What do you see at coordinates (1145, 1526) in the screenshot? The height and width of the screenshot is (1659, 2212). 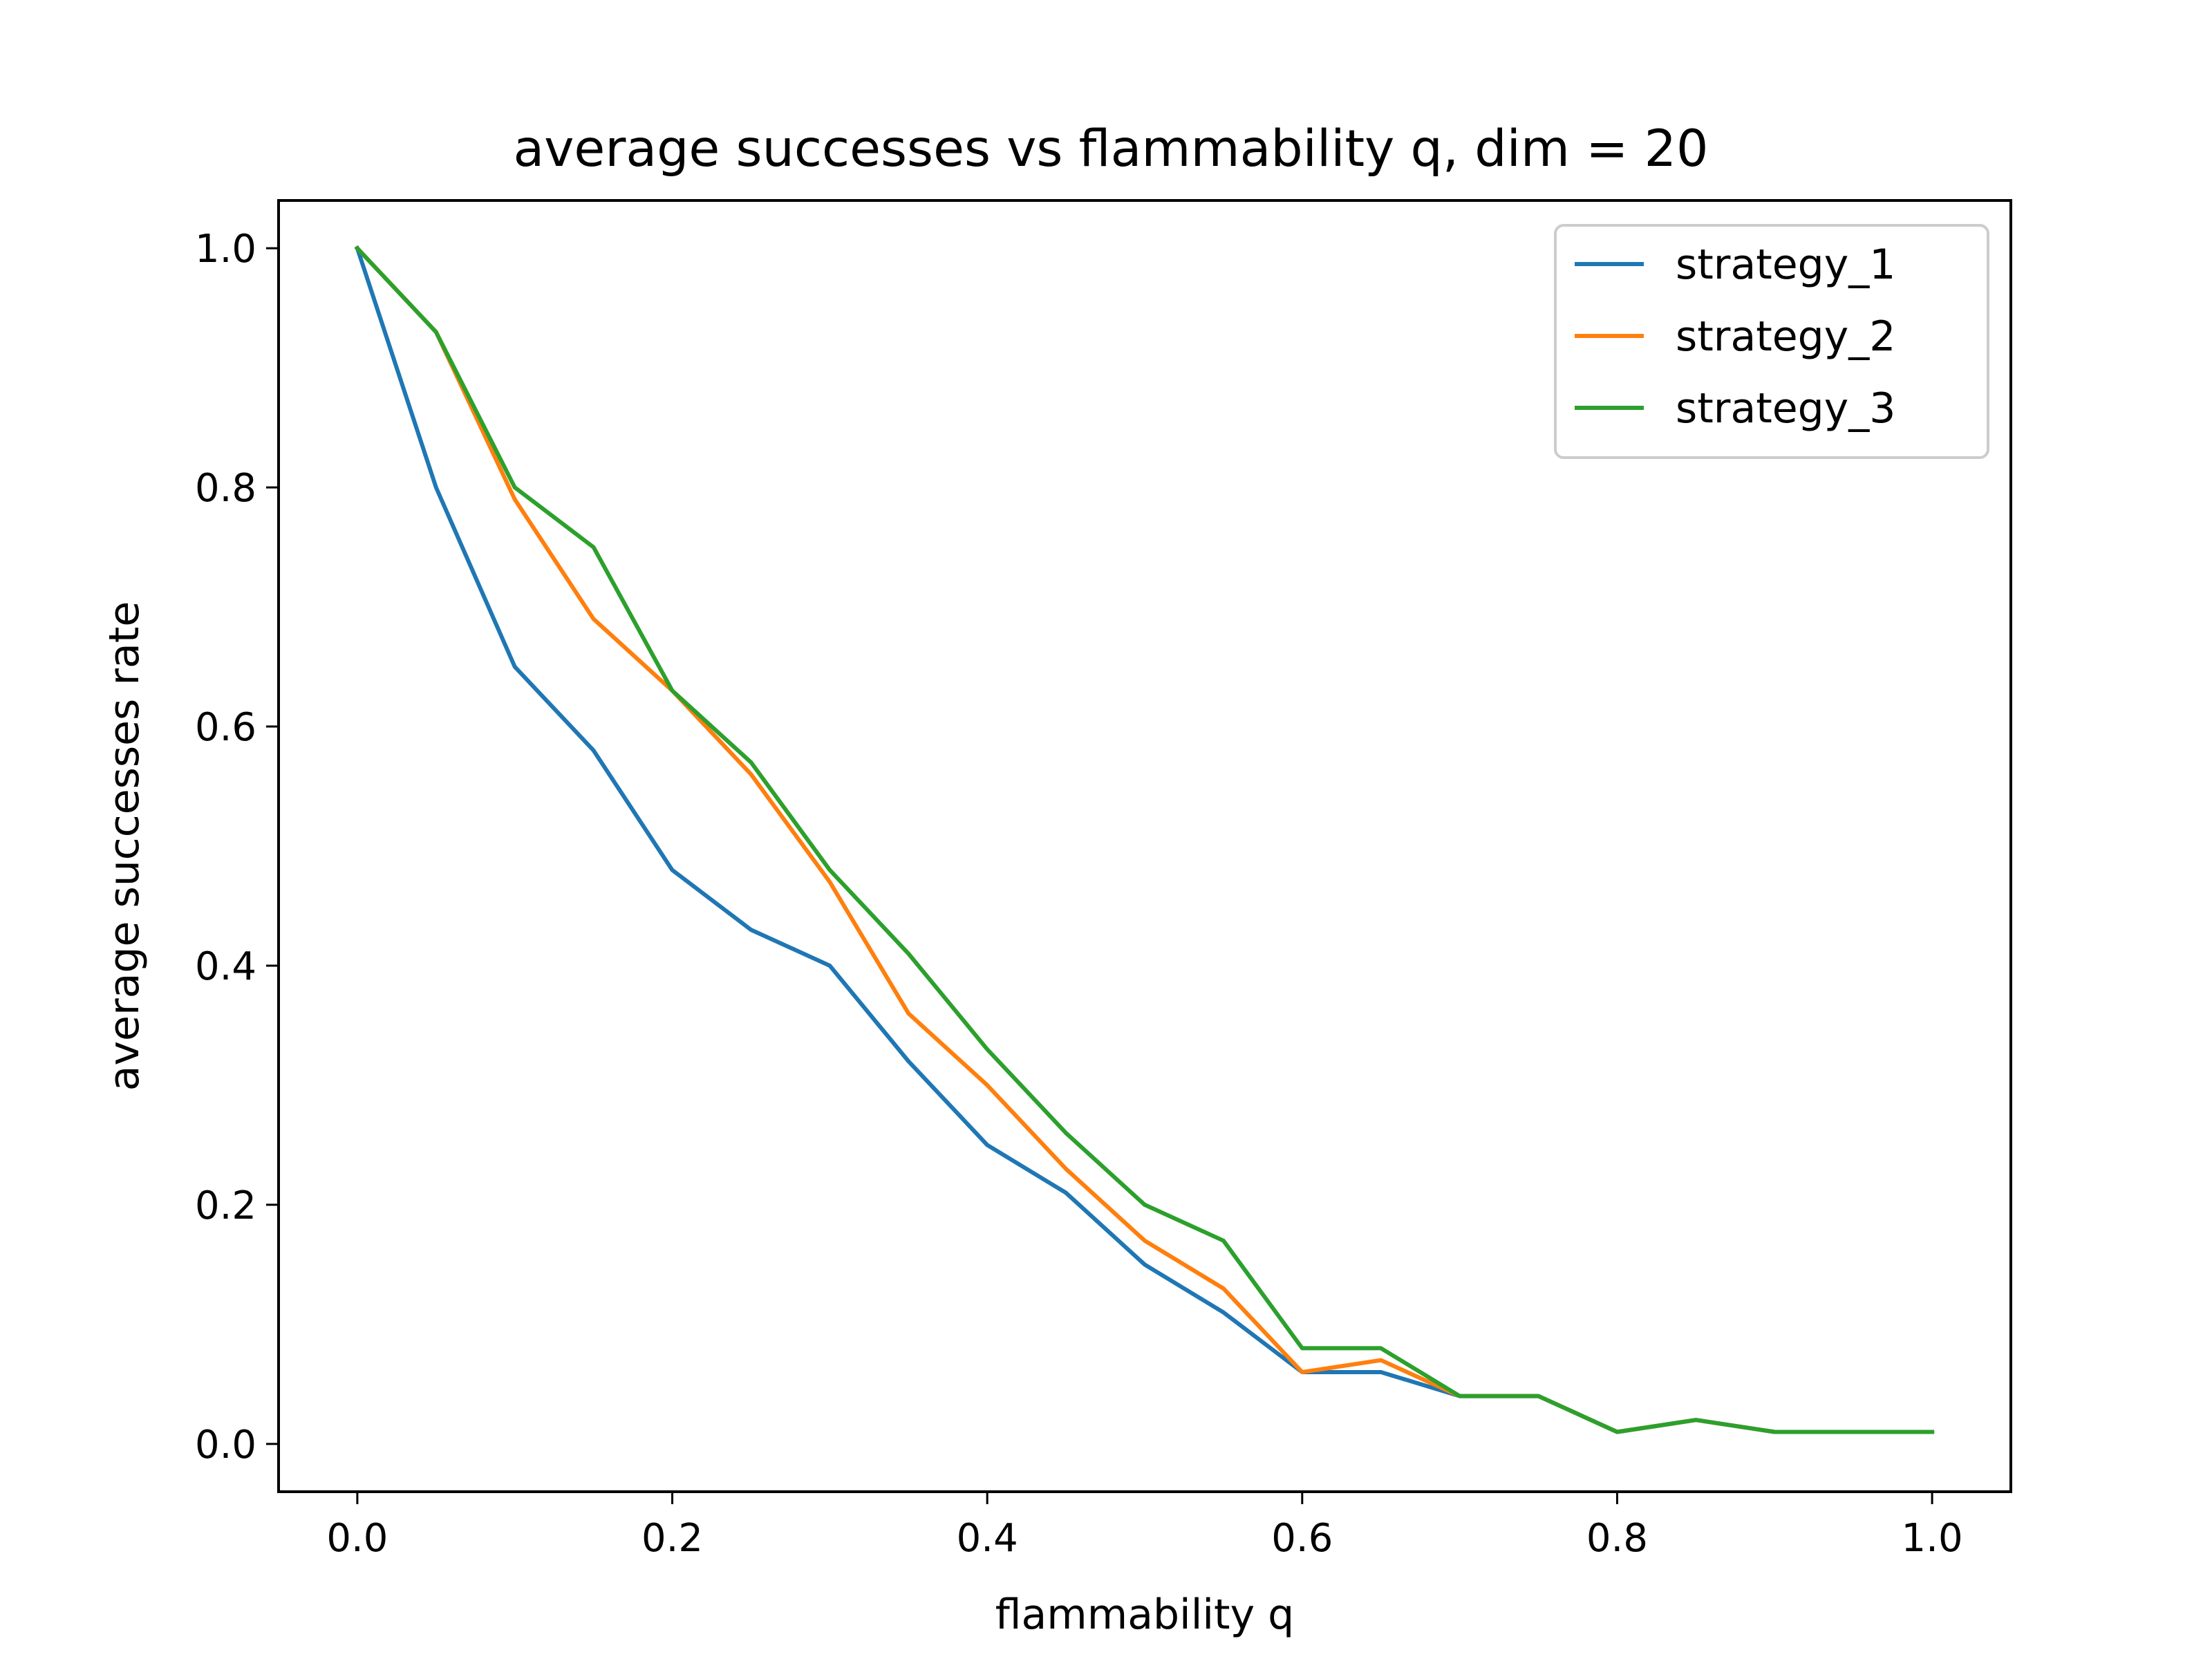 I see `x-axis-ticks: 0.0 0.2 0.4 0.6 0.8 1.0` at bounding box center [1145, 1526].